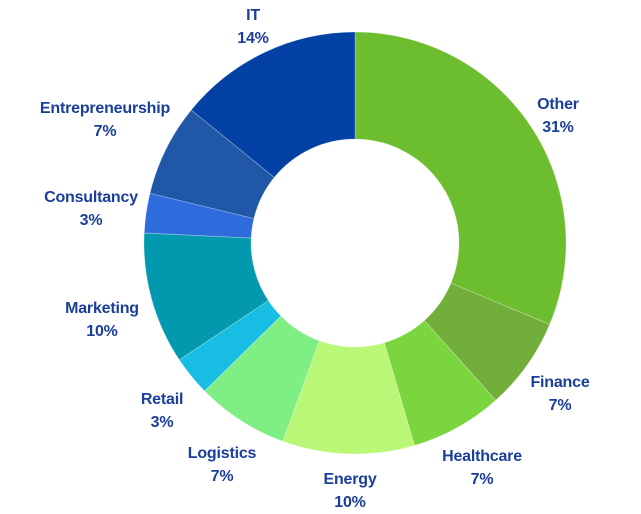 The image size is (641, 514). Describe the element at coordinates (273, 104) in the screenshot. I see `segment-it` at that location.